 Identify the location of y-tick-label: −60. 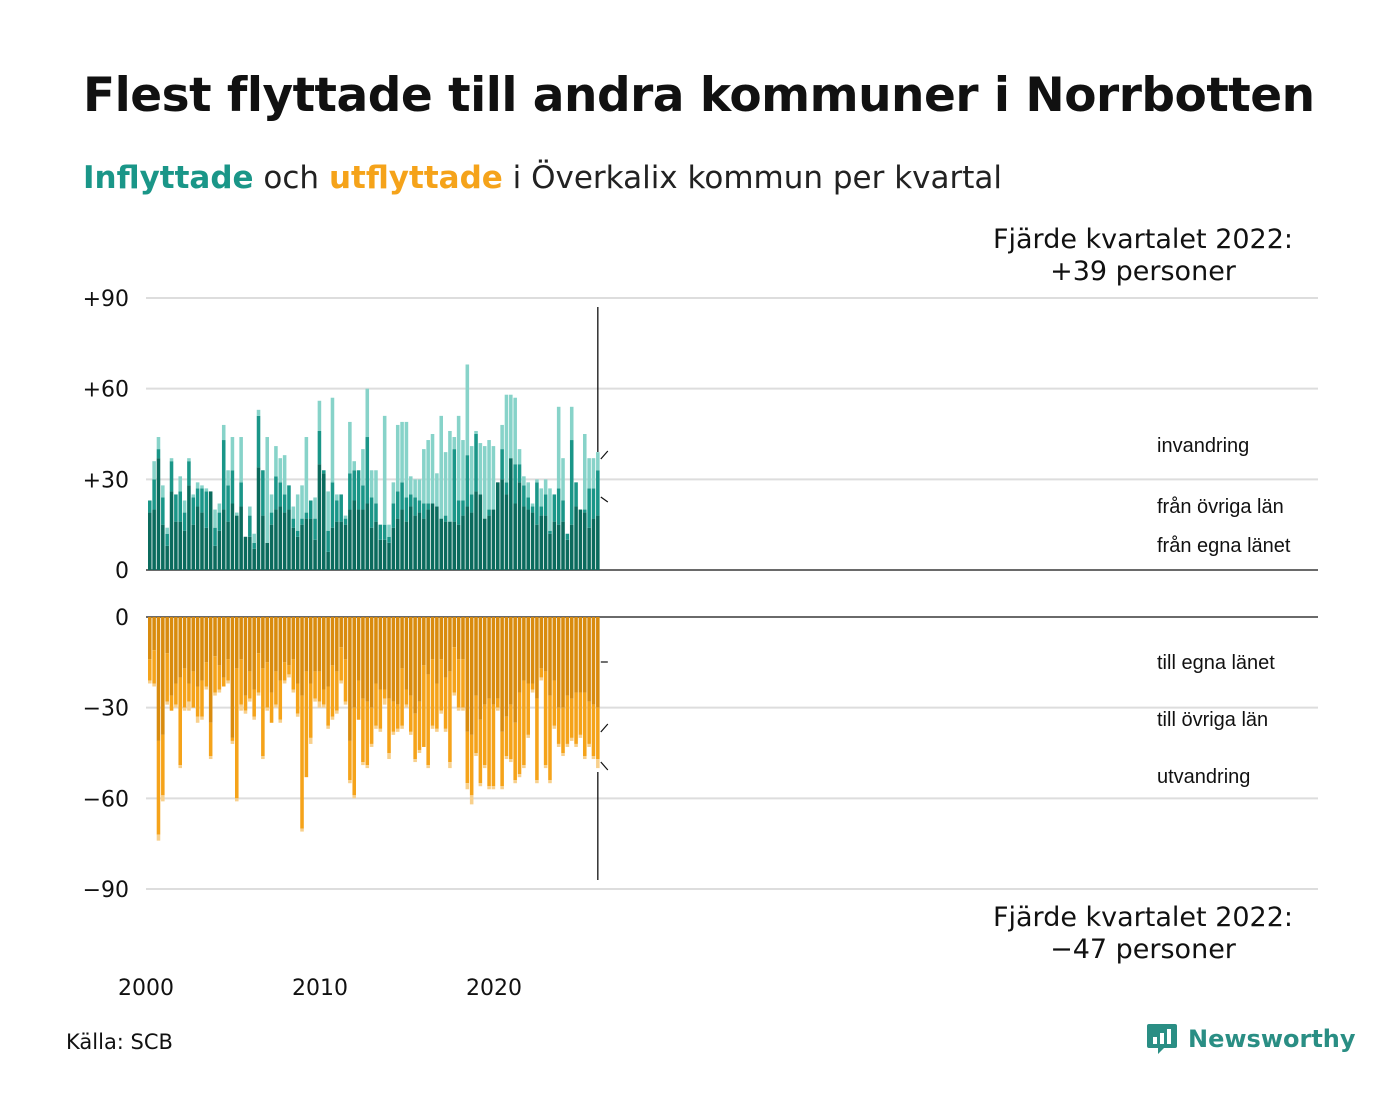
(106, 799).